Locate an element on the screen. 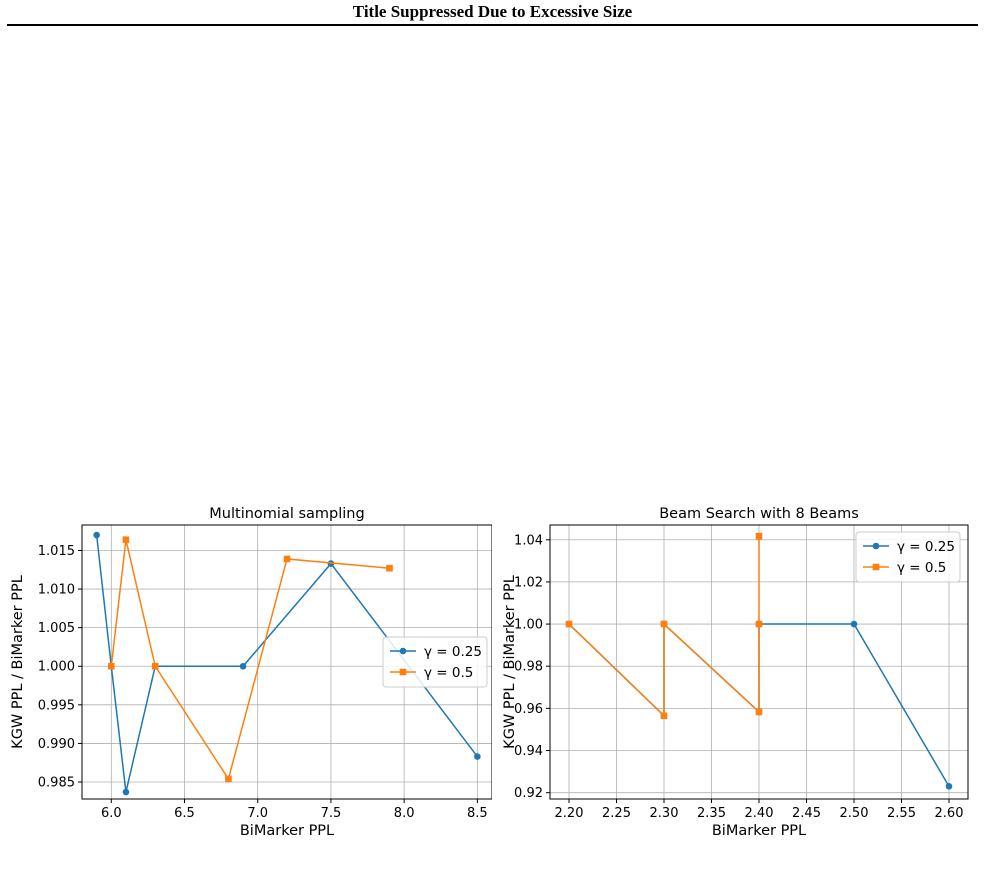 This screenshot has width=985, height=876. y-tick-label: 1.005 is located at coordinates (56, 628).